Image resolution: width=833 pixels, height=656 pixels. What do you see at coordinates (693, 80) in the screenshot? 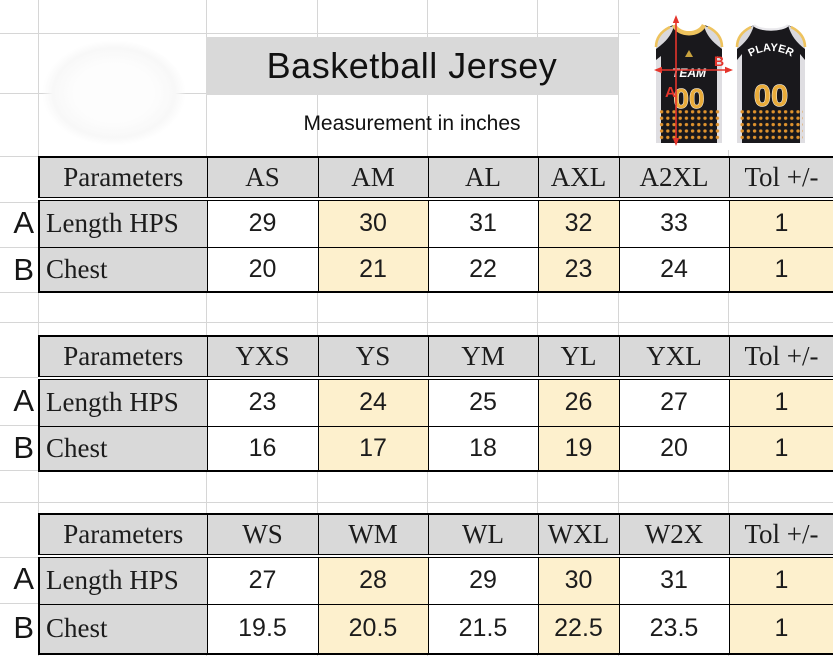
I see `jersey-front-image: TEAM 00 A B` at bounding box center [693, 80].